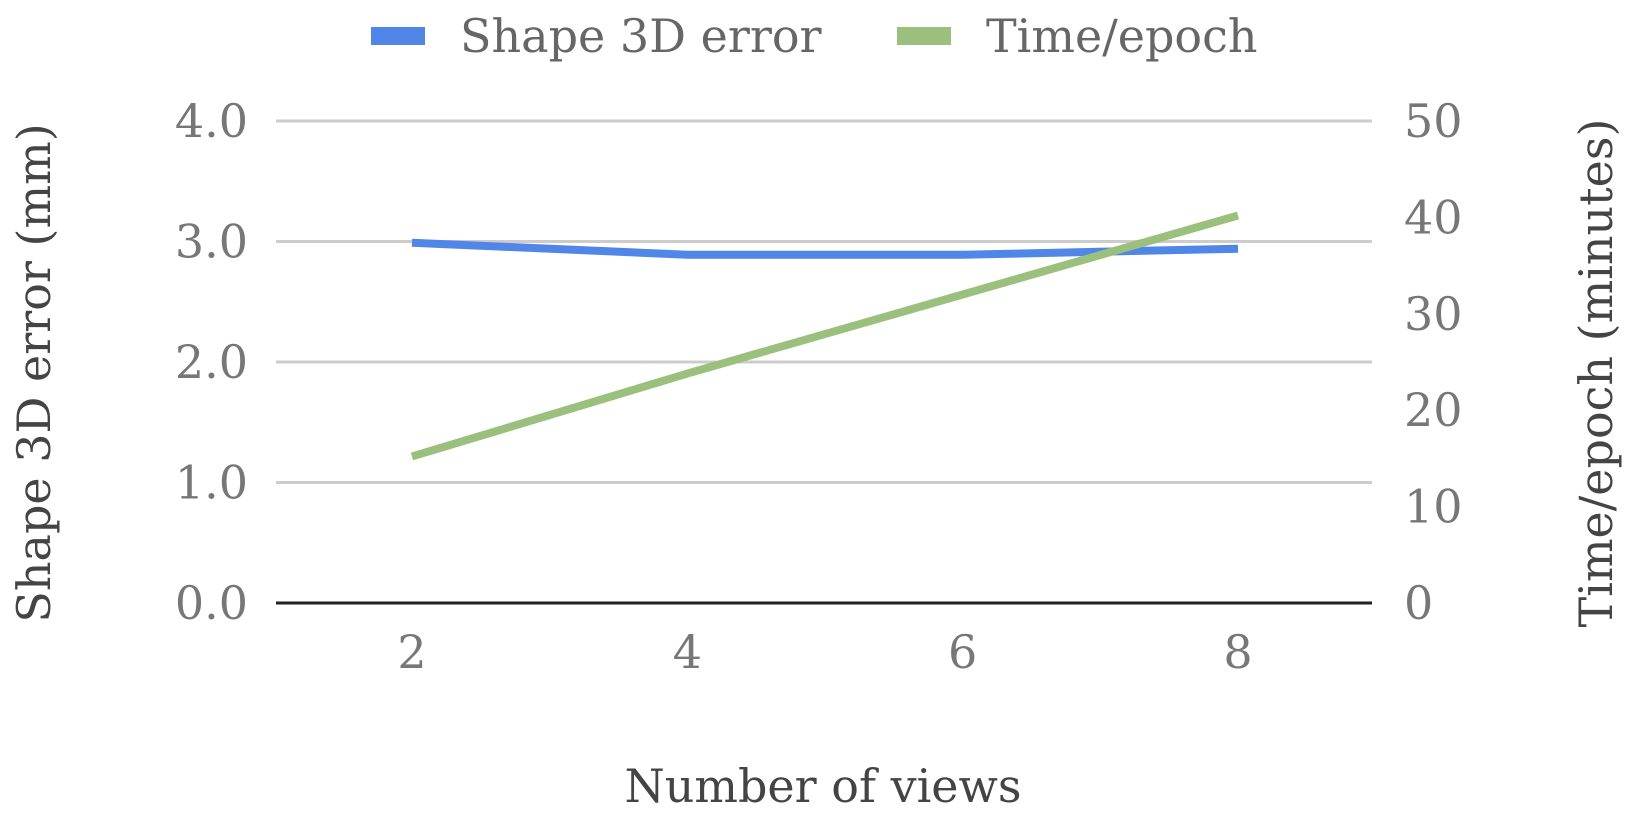 This screenshot has width=1644, height=818. I want to click on x-axis-title: Number of views, so click(822, 786).